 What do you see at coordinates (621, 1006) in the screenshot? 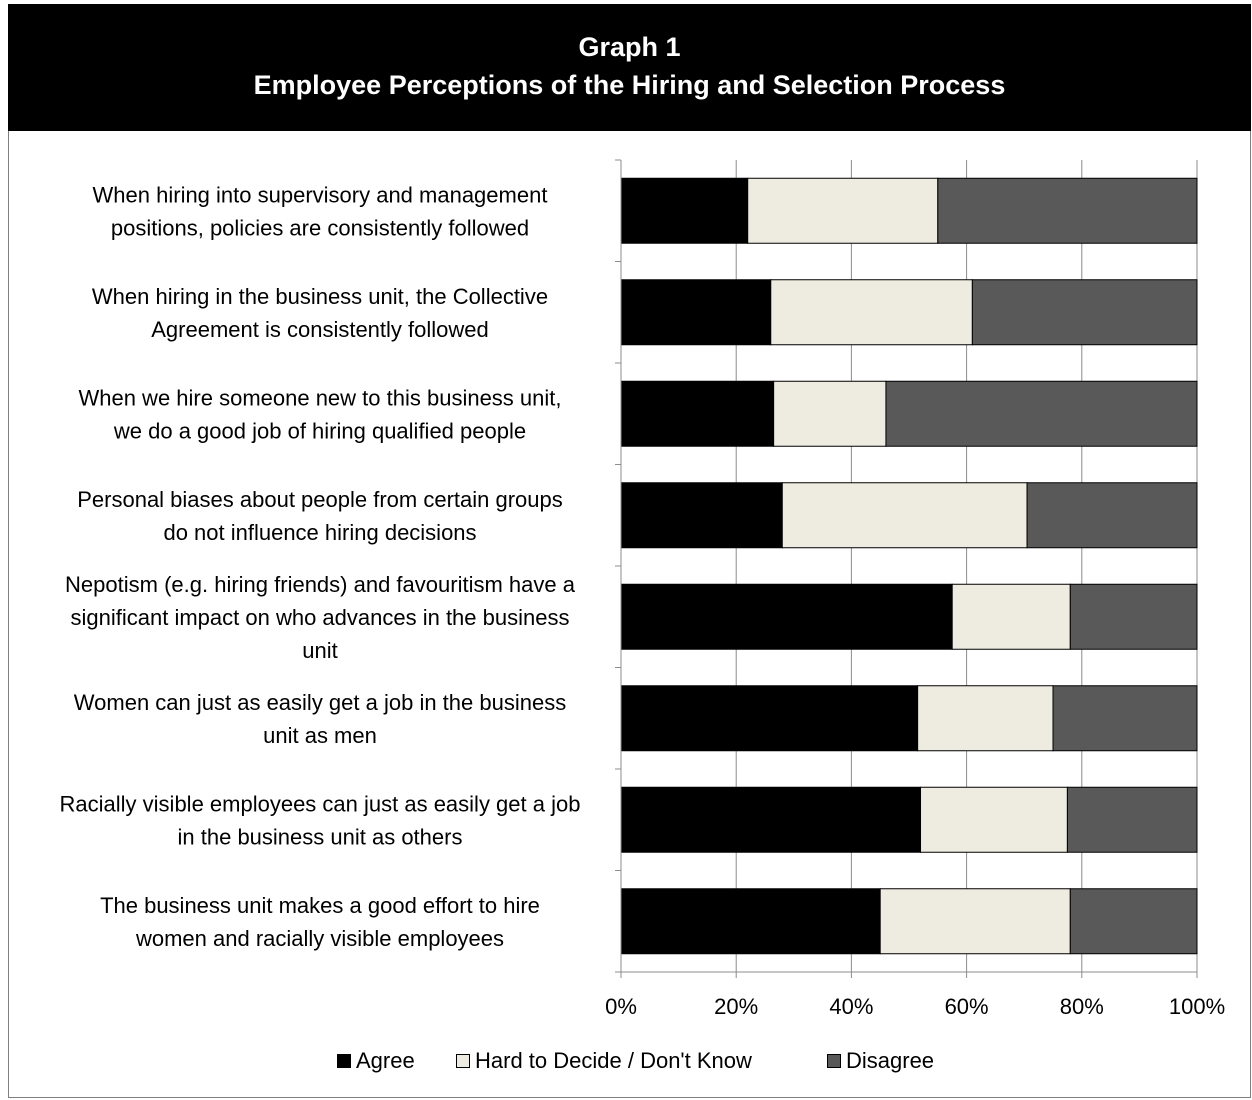
I see `x-tick-label: 0%` at bounding box center [621, 1006].